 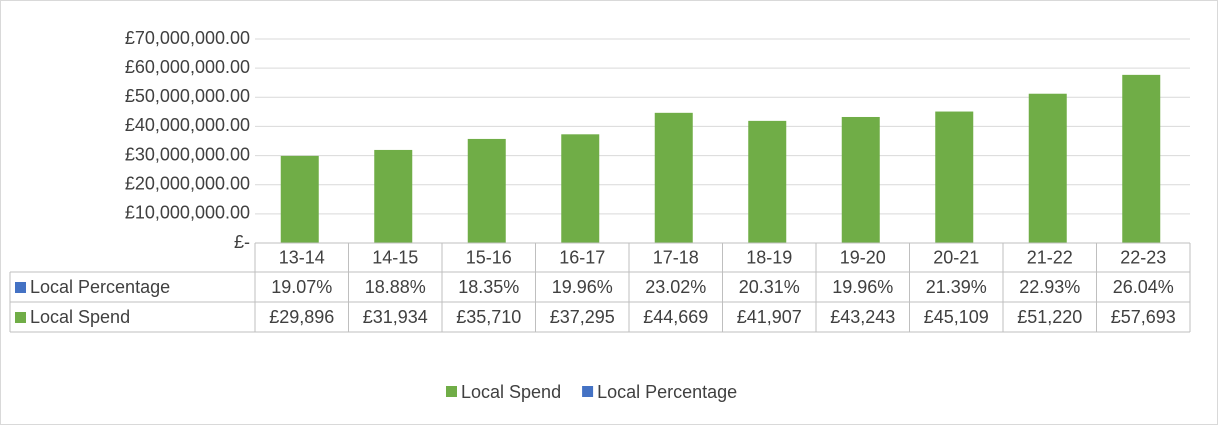 What do you see at coordinates (187, 38) in the screenshot?
I see `y-tick-label: £70,000,000.00` at bounding box center [187, 38].